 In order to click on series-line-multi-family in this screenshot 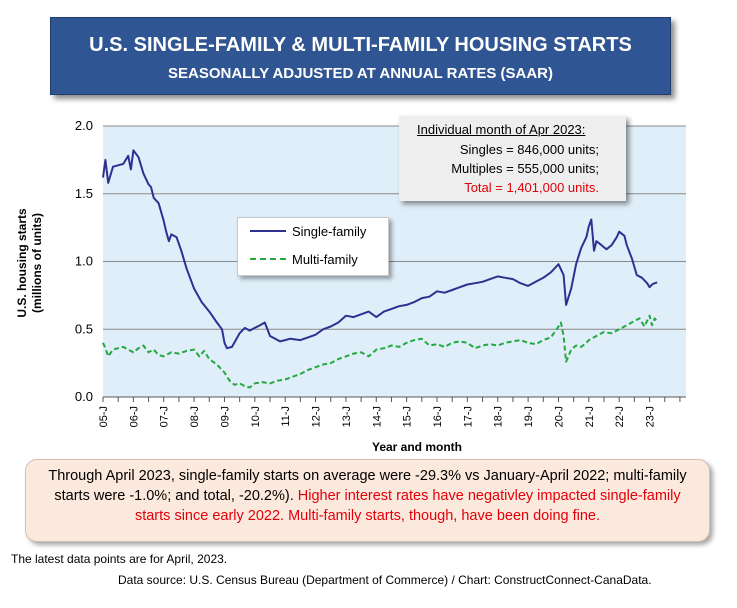, I will do `click(380, 351)`.